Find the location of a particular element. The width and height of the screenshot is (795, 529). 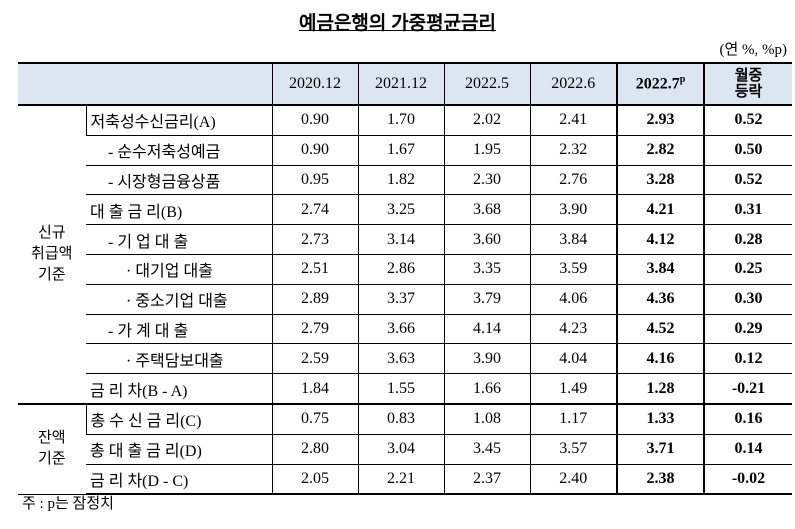

rate-cell: 1.67 is located at coordinates (400, 150).